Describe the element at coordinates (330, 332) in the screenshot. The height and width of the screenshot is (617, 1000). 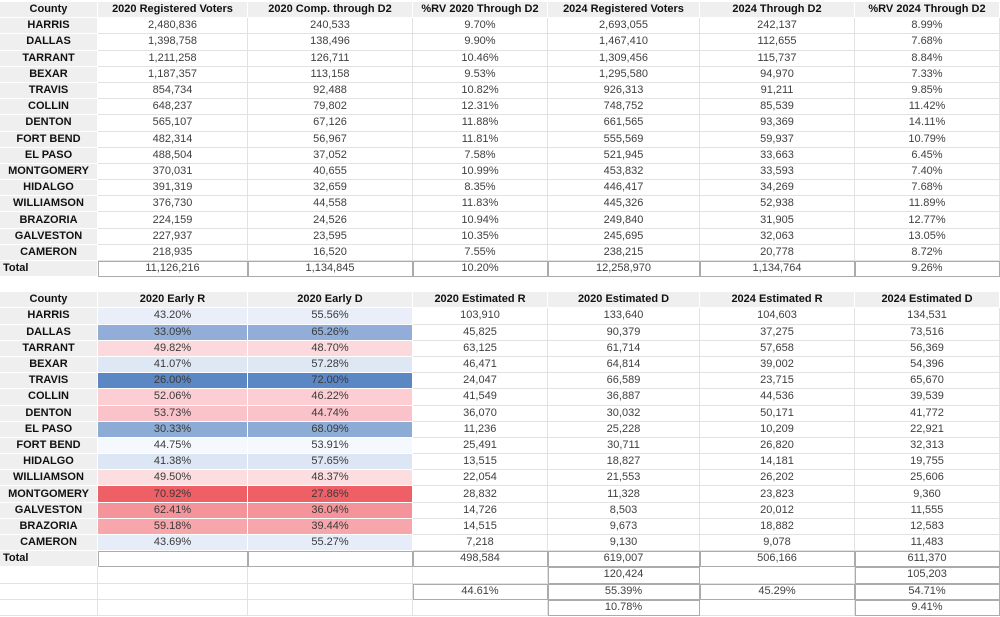
I see `early-d-cell: 65.26%` at that location.